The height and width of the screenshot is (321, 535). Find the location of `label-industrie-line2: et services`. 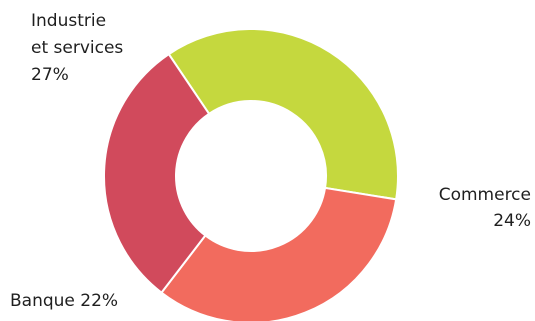

label-industrie-line2: et services is located at coordinates (77, 48).